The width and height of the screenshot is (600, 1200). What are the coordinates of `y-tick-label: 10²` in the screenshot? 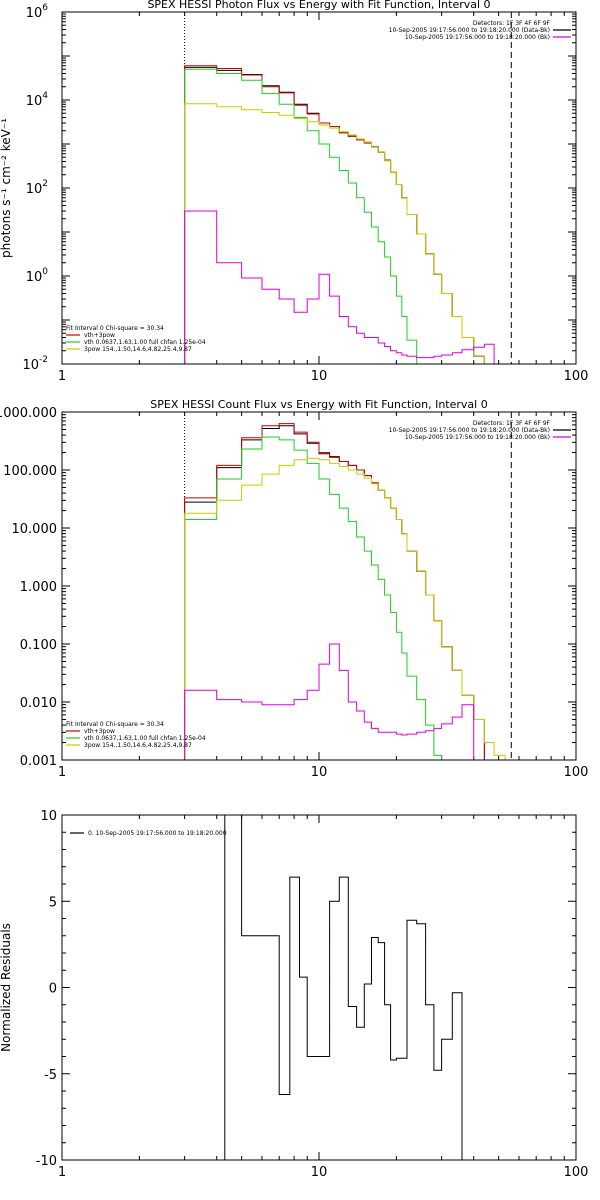 It's located at (37, 188).